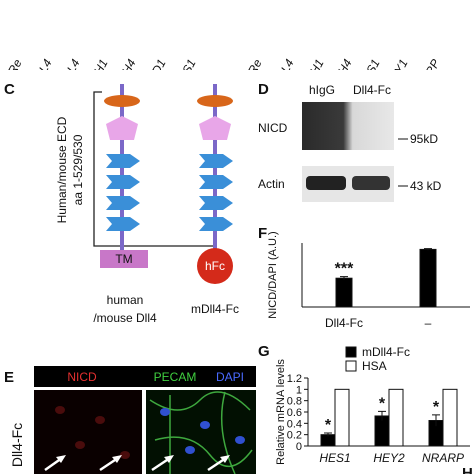  Describe the element at coordinates (424, 139) in the screenshot. I see `marker: 95kD` at that location.